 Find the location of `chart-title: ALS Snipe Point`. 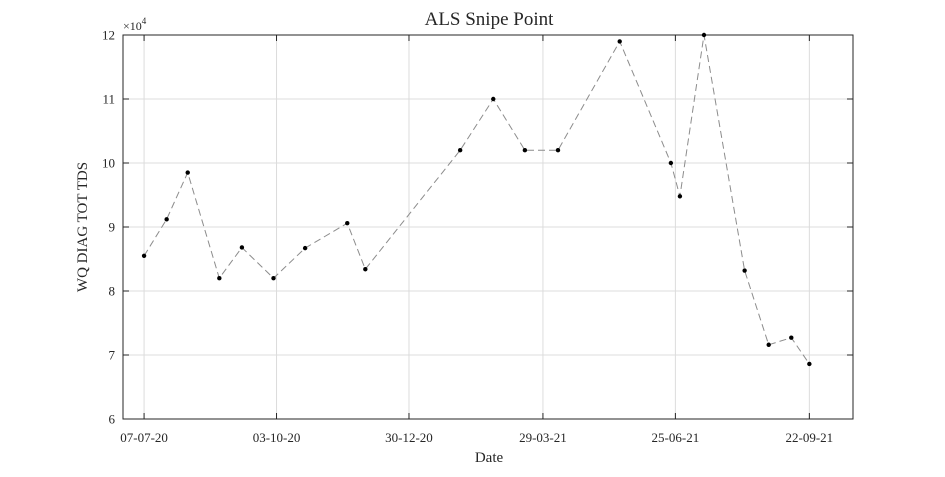

chart-title: ALS Snipe Point is located at coordinates (490, 19).